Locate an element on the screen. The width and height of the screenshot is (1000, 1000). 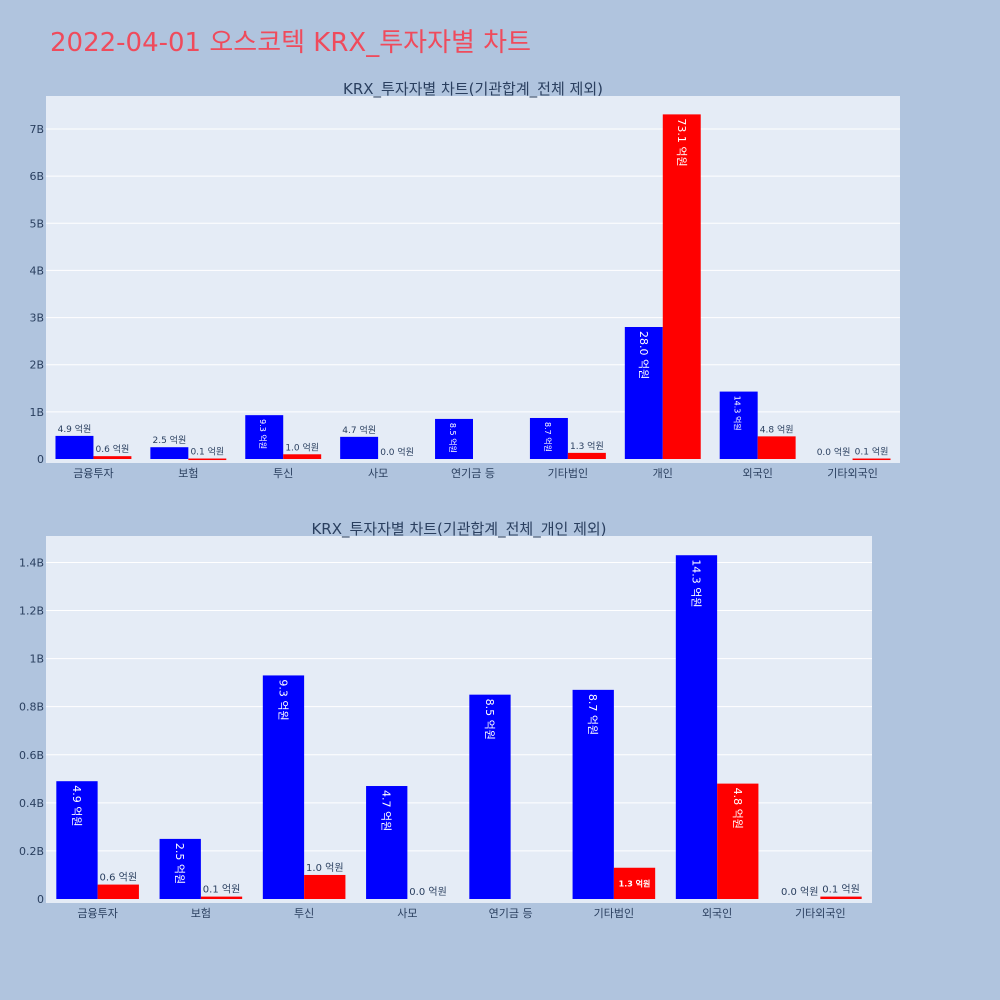
y-tick-label: 2B is located at coordinates (36, 365).